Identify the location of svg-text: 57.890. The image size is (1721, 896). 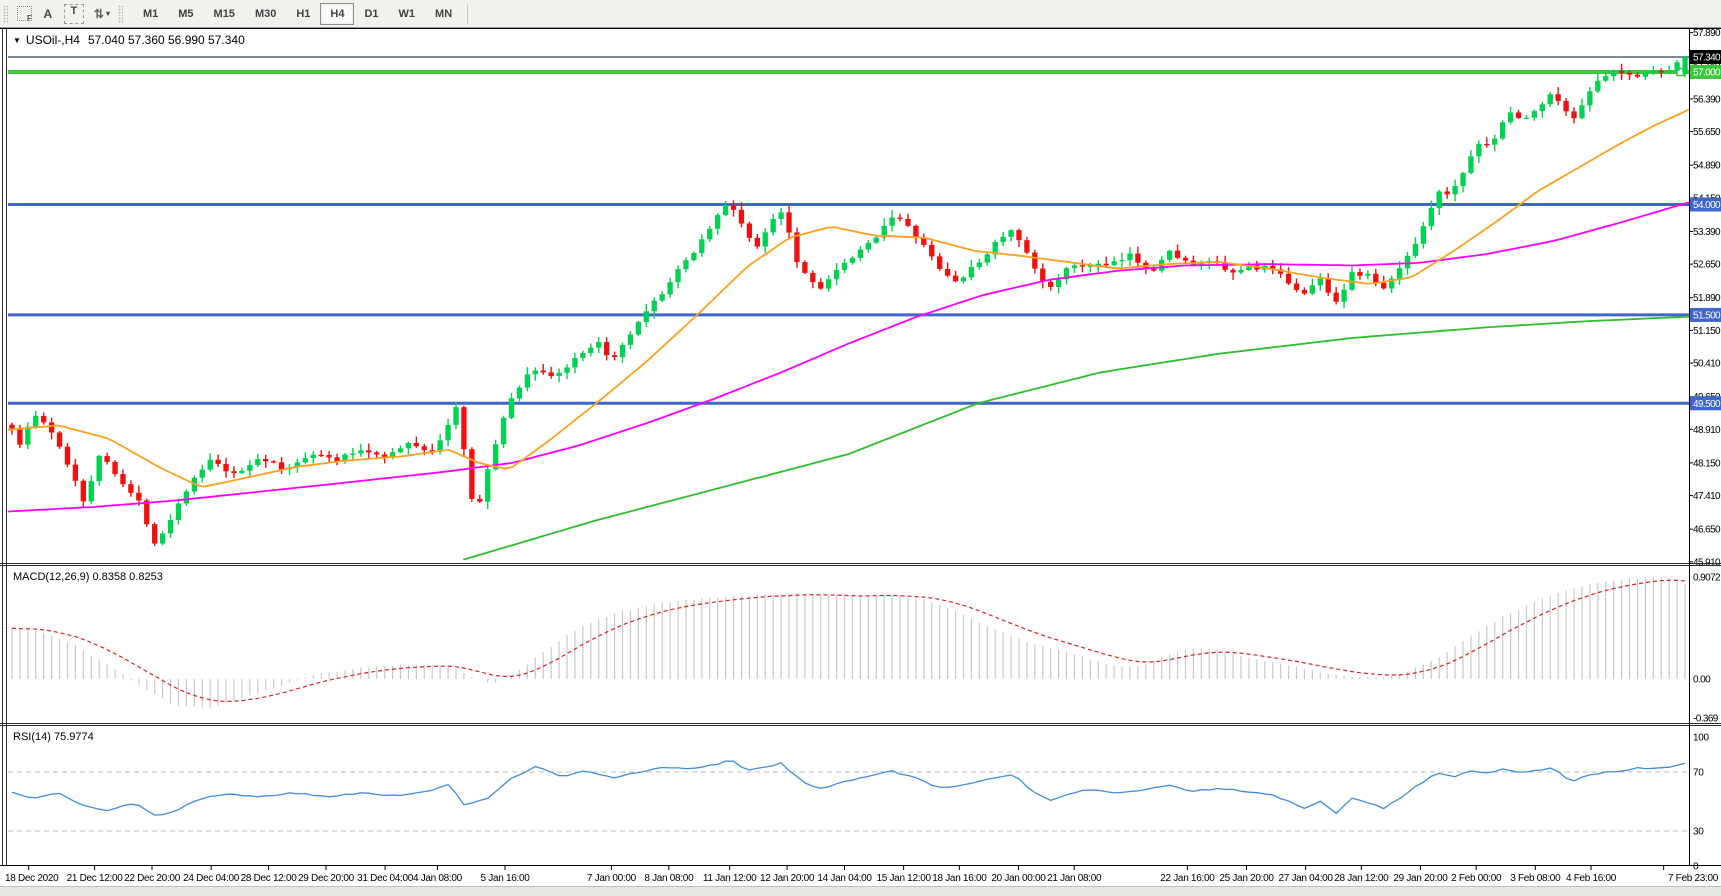
(1707, 33).